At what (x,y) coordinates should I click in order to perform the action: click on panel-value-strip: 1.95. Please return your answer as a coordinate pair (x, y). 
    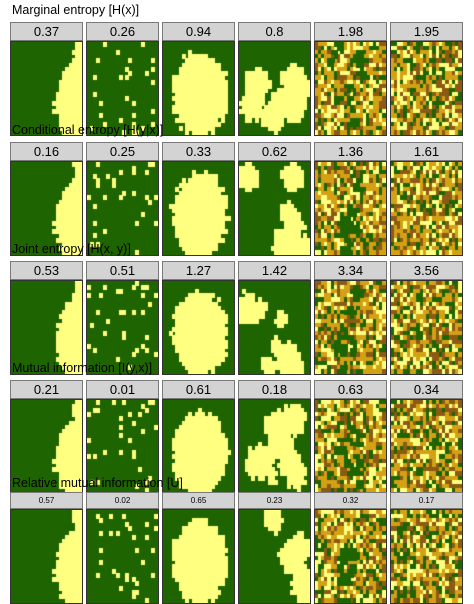
    Looking at the image, I should click on (426, 31).